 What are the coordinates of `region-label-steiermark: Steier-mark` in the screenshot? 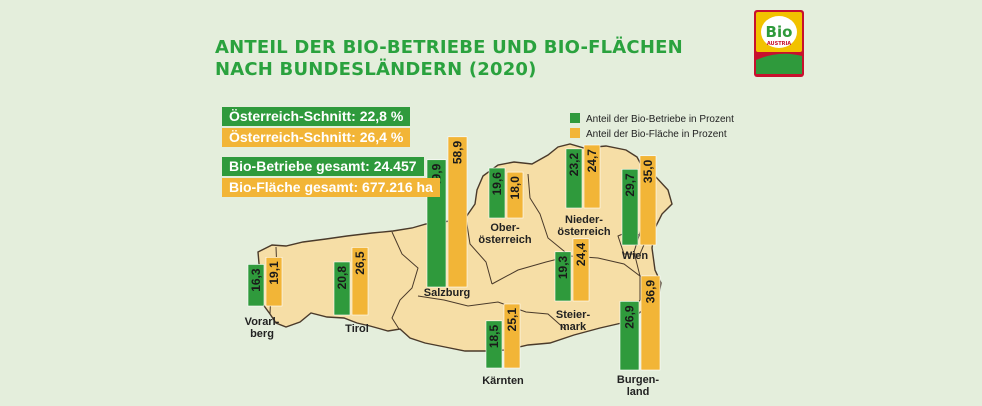 It's located at (573, 321).